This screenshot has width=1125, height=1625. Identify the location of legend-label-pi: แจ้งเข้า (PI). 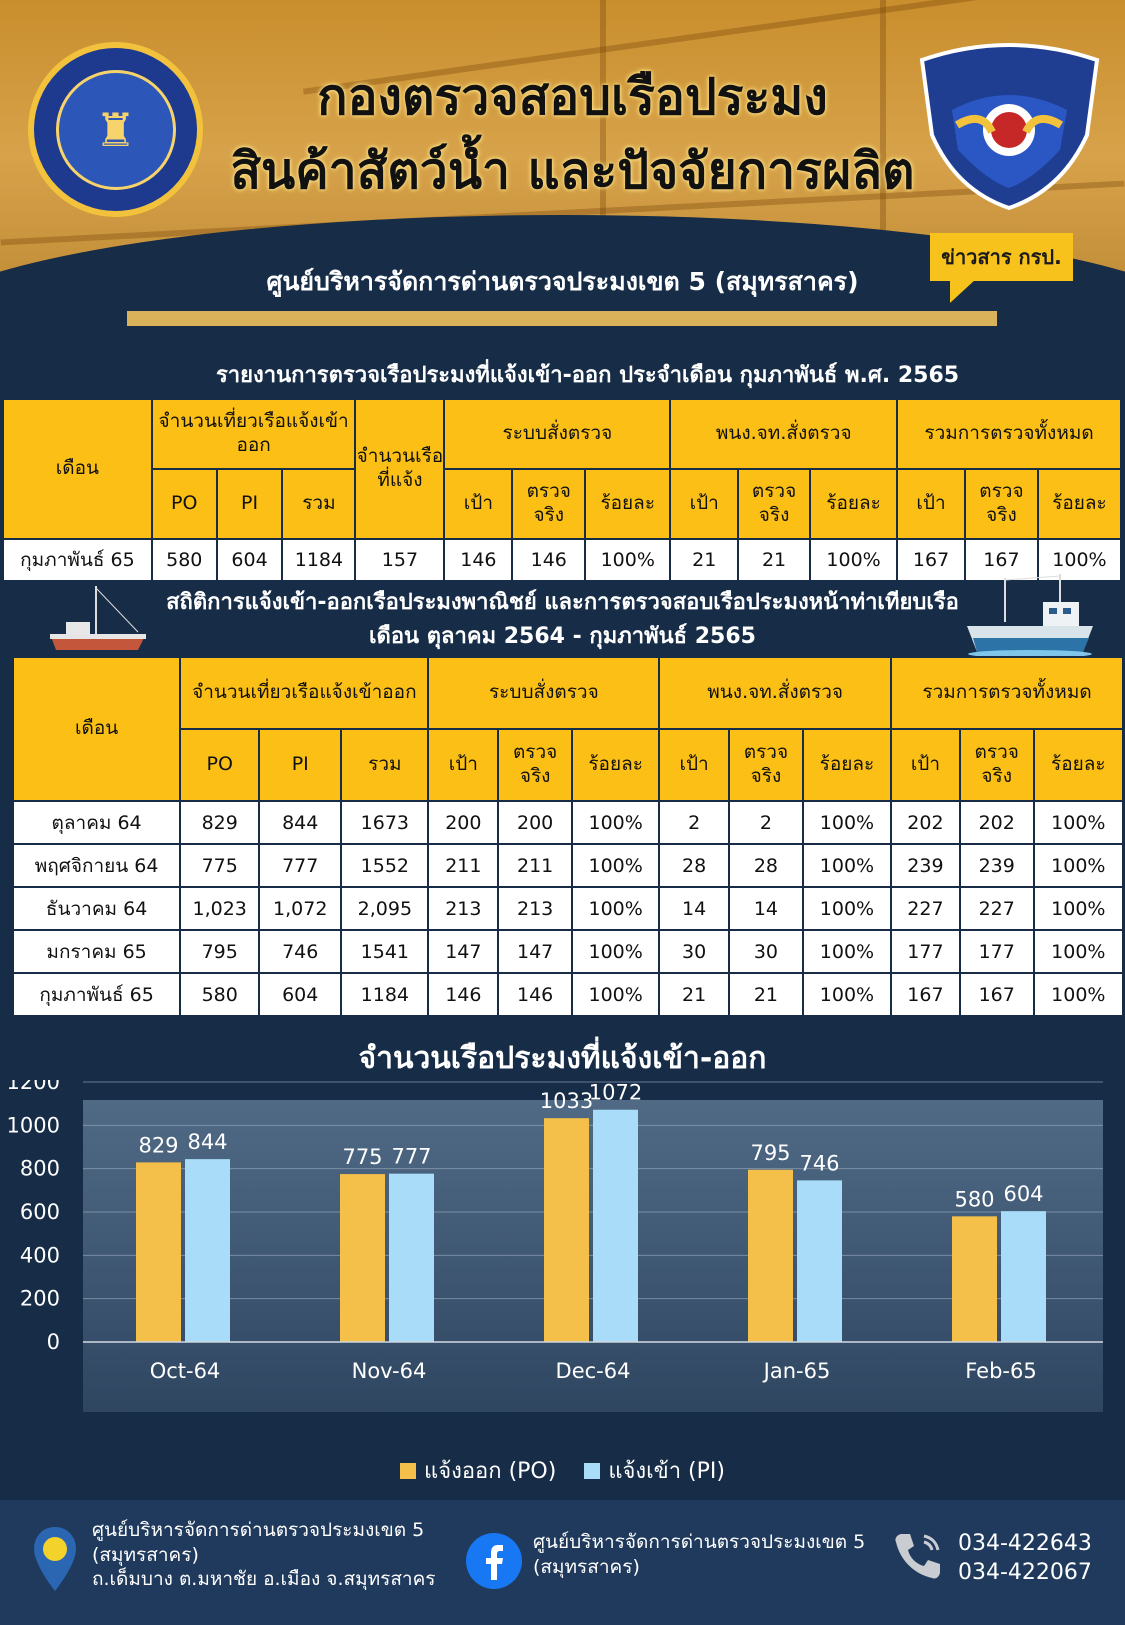
(666, 1471).